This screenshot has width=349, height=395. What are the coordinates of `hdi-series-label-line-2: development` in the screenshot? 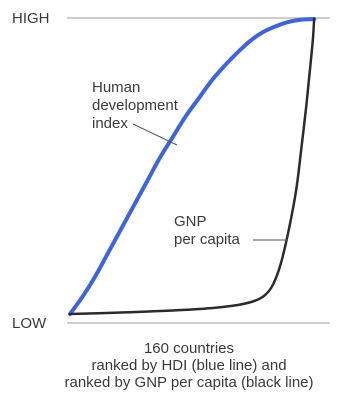 It's located at (135, 105).